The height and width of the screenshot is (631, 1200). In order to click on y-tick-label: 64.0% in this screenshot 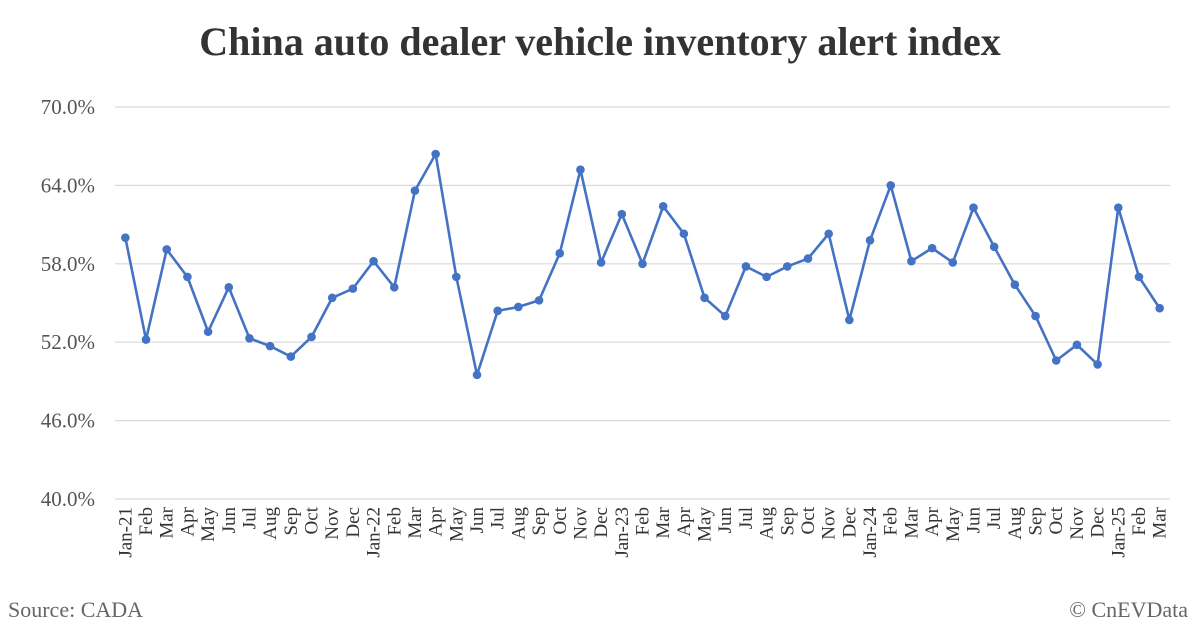, I will do `click(68, 185)`.